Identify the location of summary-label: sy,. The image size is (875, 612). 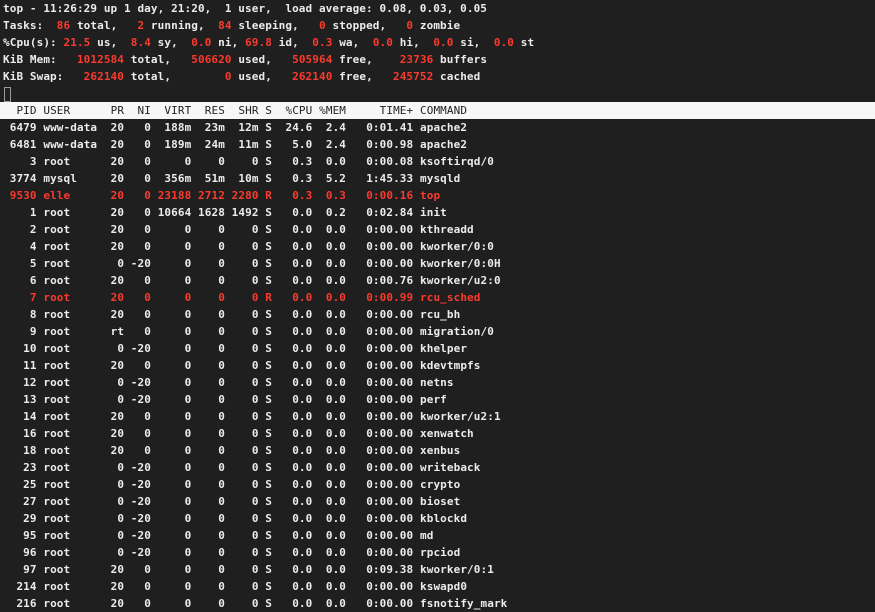
(171, 42).